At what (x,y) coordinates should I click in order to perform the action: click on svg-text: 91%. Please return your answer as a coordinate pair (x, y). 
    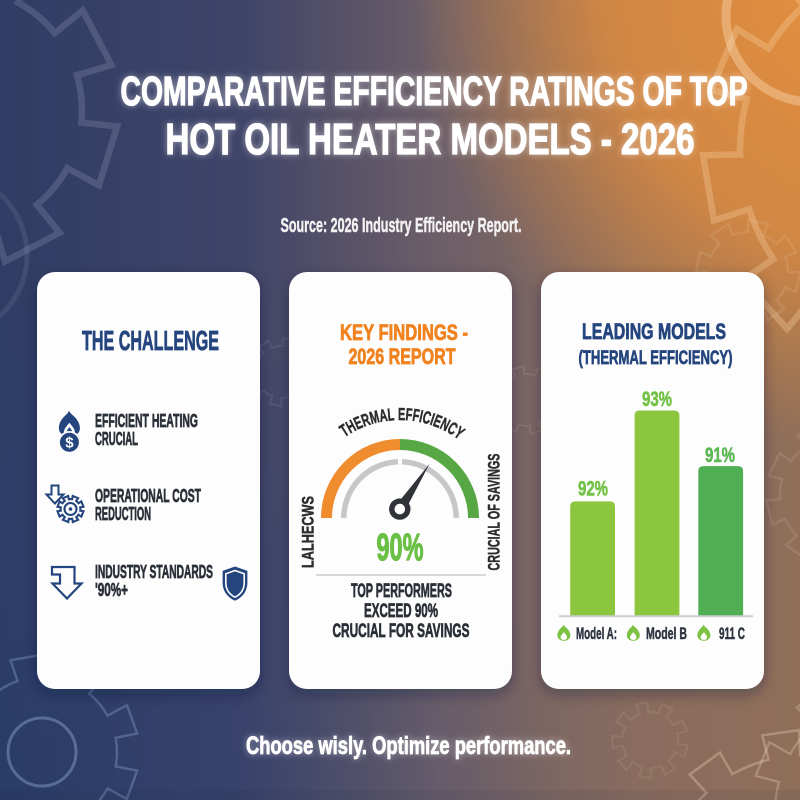
    Looking at the image, I should click on (720, 455).